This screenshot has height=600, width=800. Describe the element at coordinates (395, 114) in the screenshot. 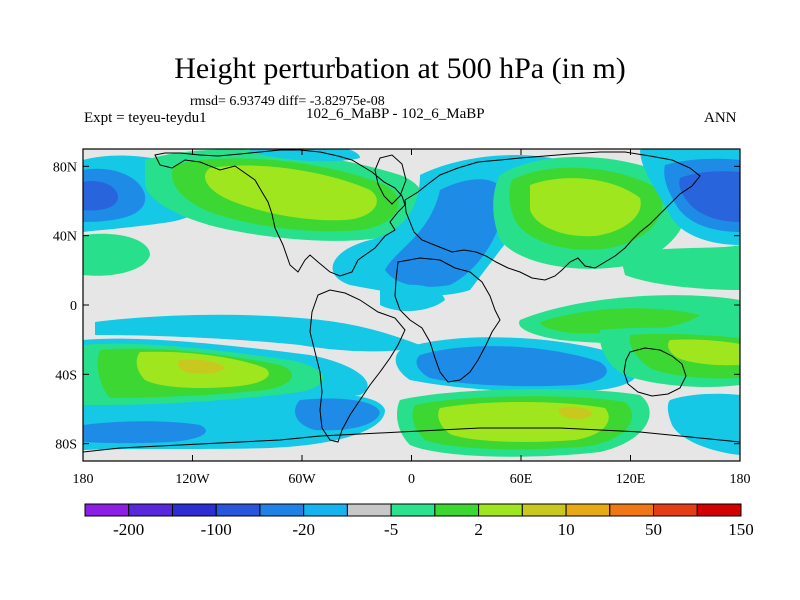

I see `case-label: 102_6_MaBP - 102_6_MaBP` at that location.